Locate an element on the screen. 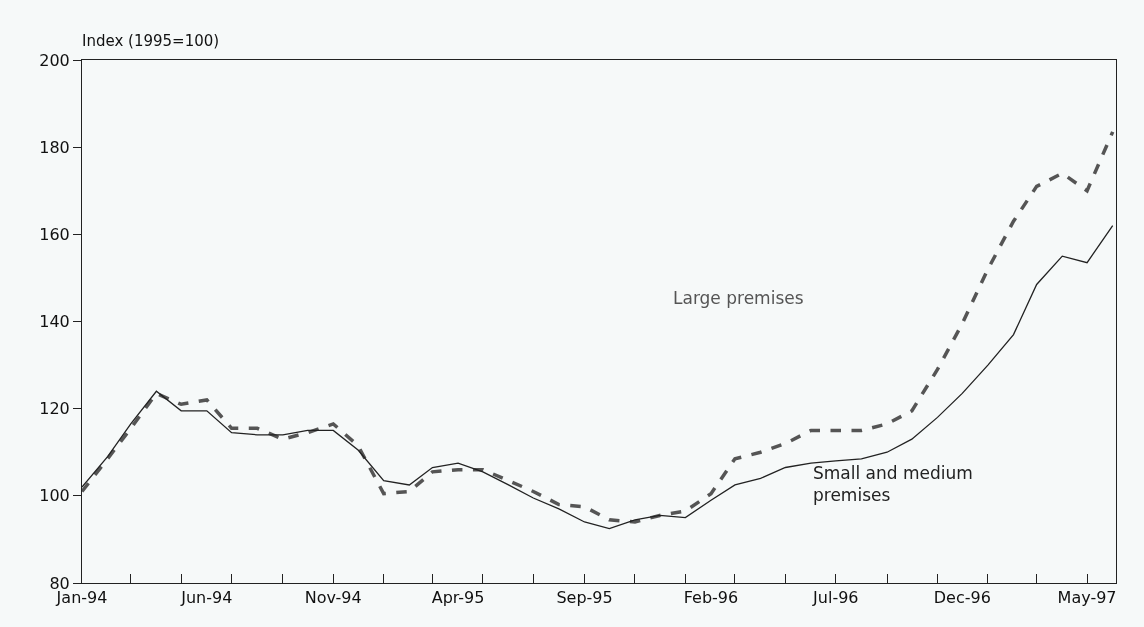 This screenshot has height=627, width=1144. x-tick-label: Feb-96 is located at coordinates (711, 598).